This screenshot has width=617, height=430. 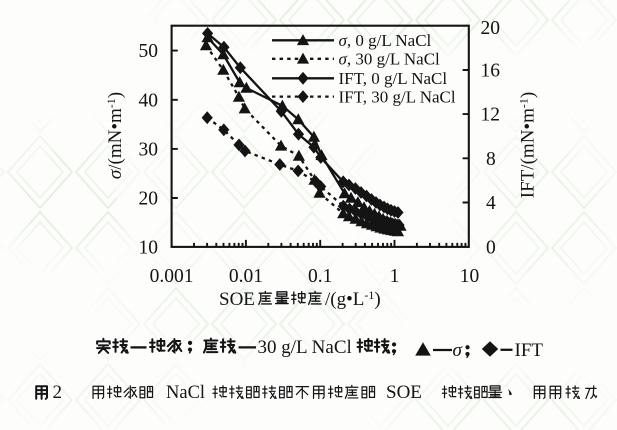 What do you see at coordinates (185, 393) in the screenshot?
I see `svg-text: NaCl` at bounding box center [185, 393].